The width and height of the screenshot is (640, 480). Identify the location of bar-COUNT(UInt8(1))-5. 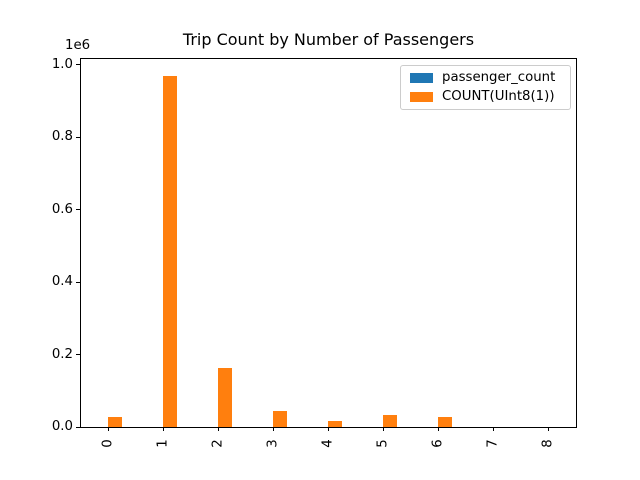
(390, 421).